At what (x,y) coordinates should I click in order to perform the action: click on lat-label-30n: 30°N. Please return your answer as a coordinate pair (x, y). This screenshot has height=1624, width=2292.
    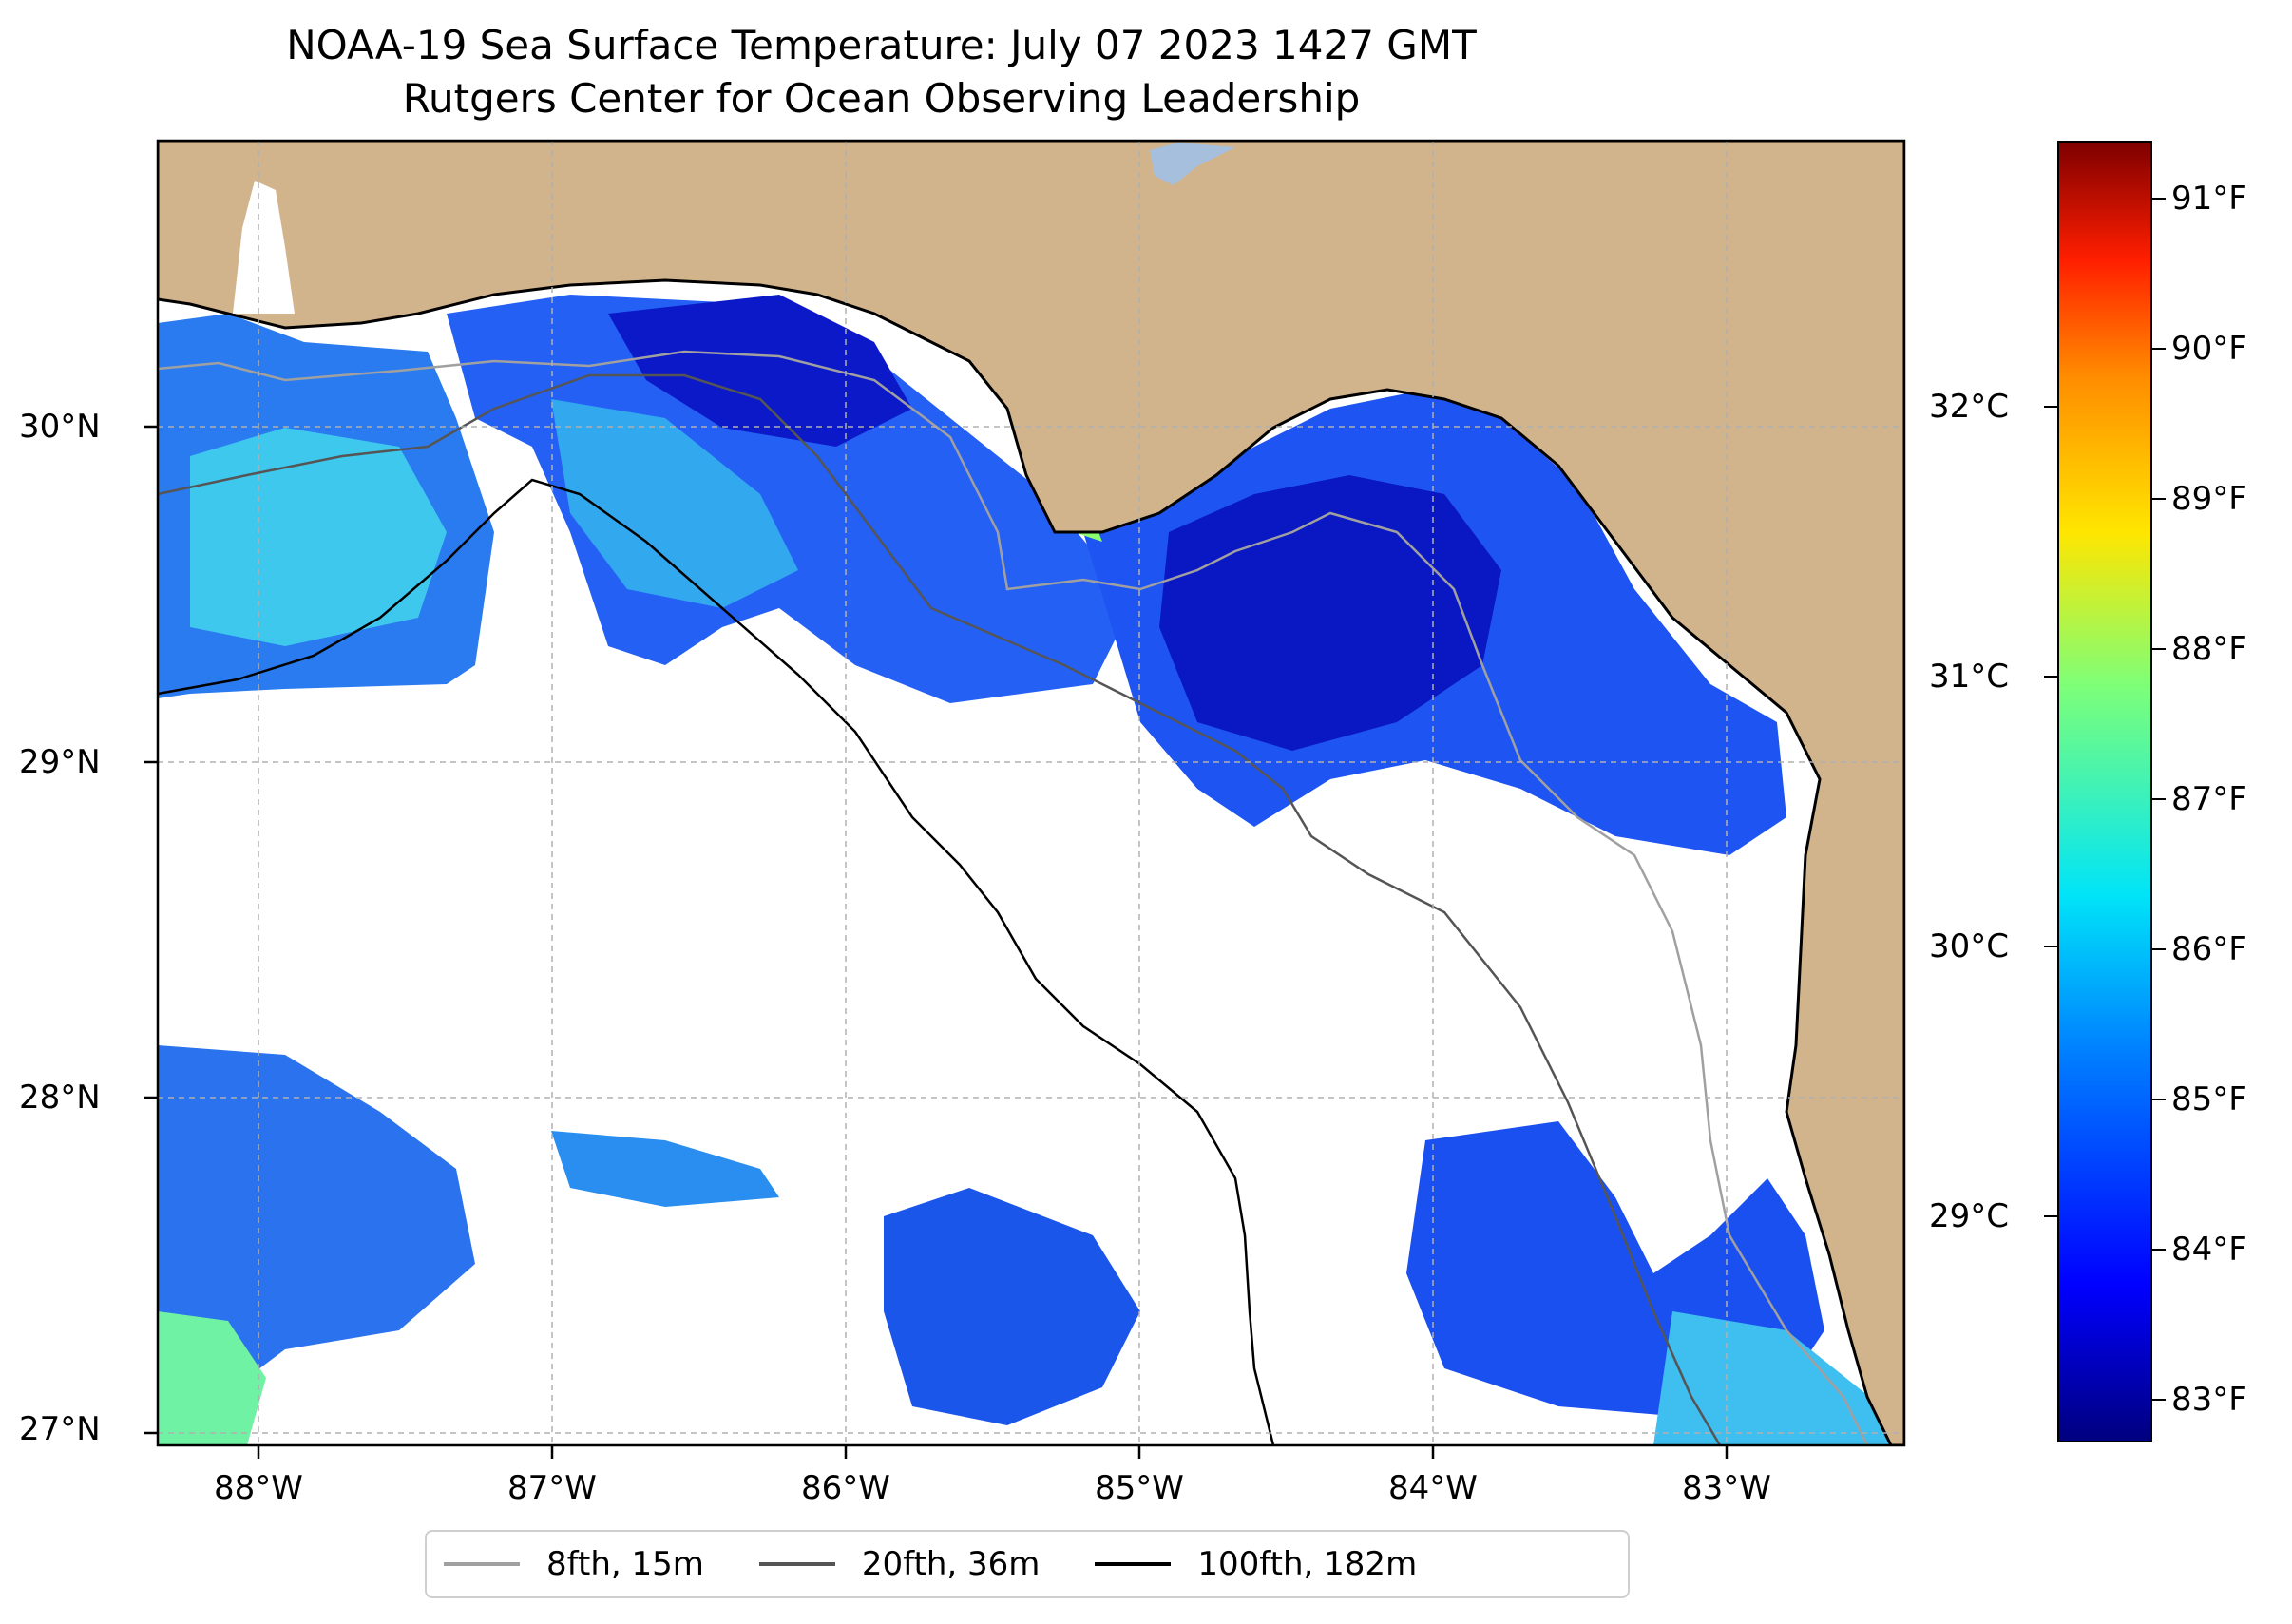
    Looking at the image, I should click on (60, 427).